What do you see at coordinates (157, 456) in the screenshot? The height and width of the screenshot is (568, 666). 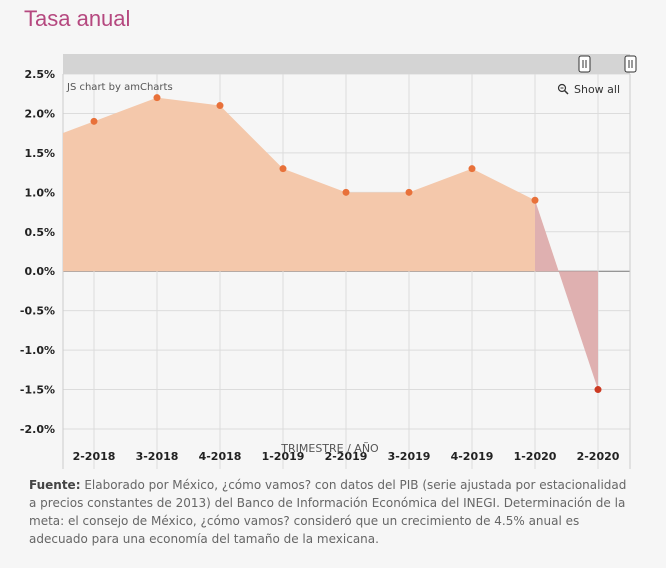 I see `x-tick-label: 3-2018` at bounding box center [157, 456].